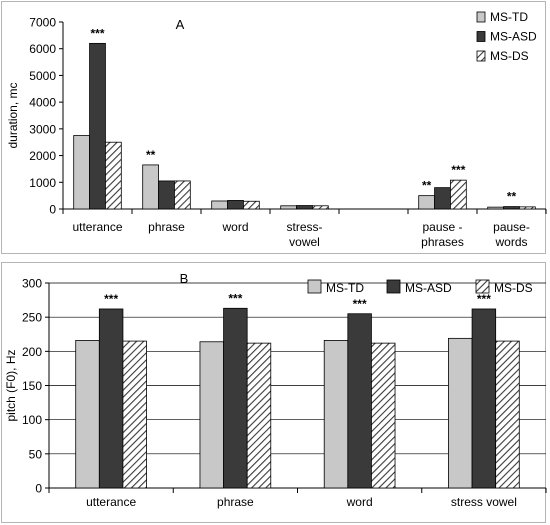 The width and height of the screenshot is (550, 525). I want to click on chart-b-ytick-label: 50, so click(36, 454).